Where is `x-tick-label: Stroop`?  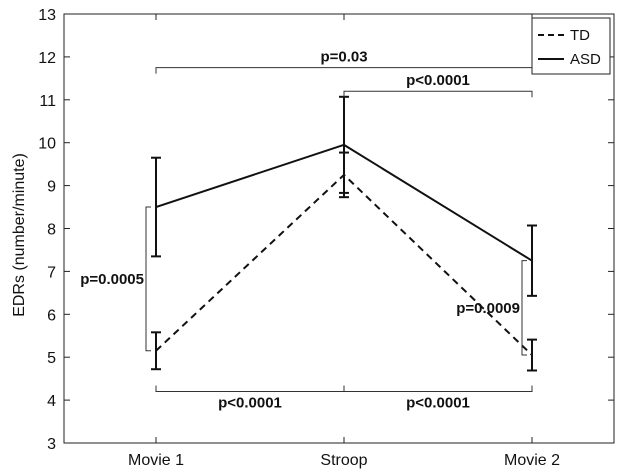 x-tick-label: Stroop is located at coordinates (343, 460).